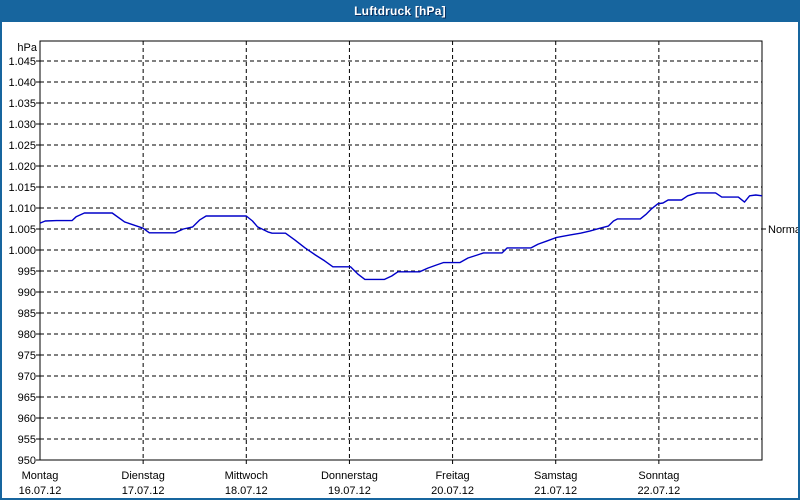 The width and height of the screenshot is (800, 500). What do you see at coordinates (452, 476) in the screenshot?
I see `x-day-label: Freitag` at bounding box center [452, 476].